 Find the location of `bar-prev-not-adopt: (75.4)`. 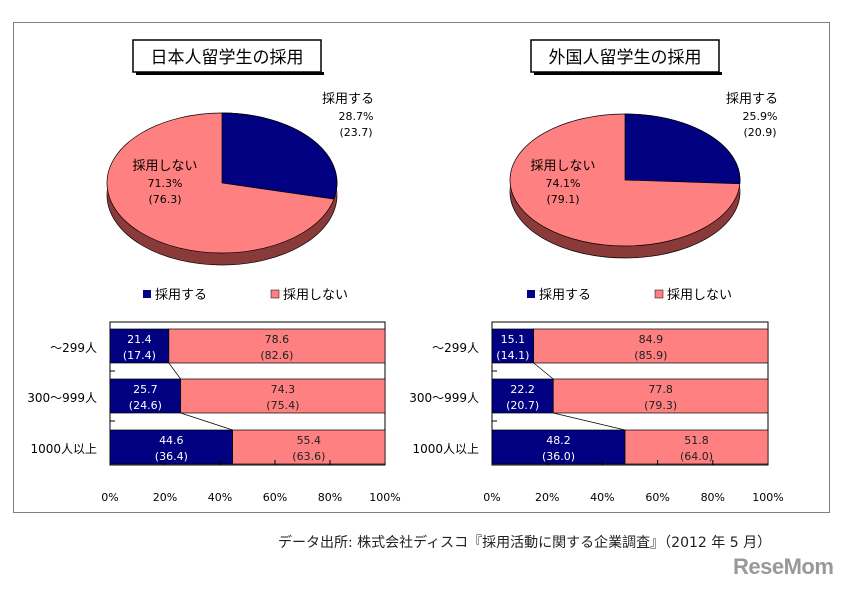

bar-prev-not-adopt: (75.4) is located at coordinates (282, 405).